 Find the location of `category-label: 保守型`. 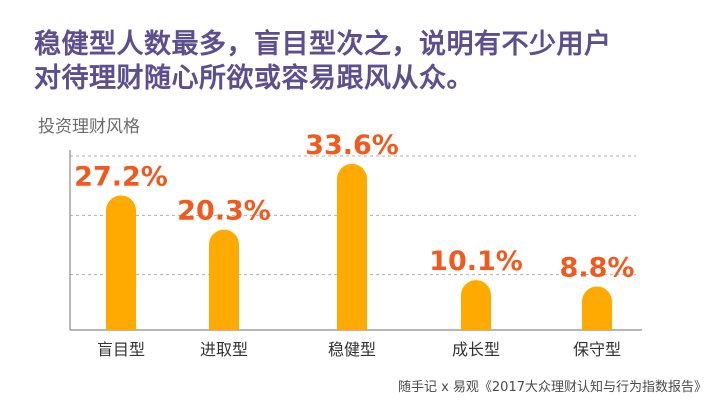

category-label: 保守型 is located at coordinates (597, 349).